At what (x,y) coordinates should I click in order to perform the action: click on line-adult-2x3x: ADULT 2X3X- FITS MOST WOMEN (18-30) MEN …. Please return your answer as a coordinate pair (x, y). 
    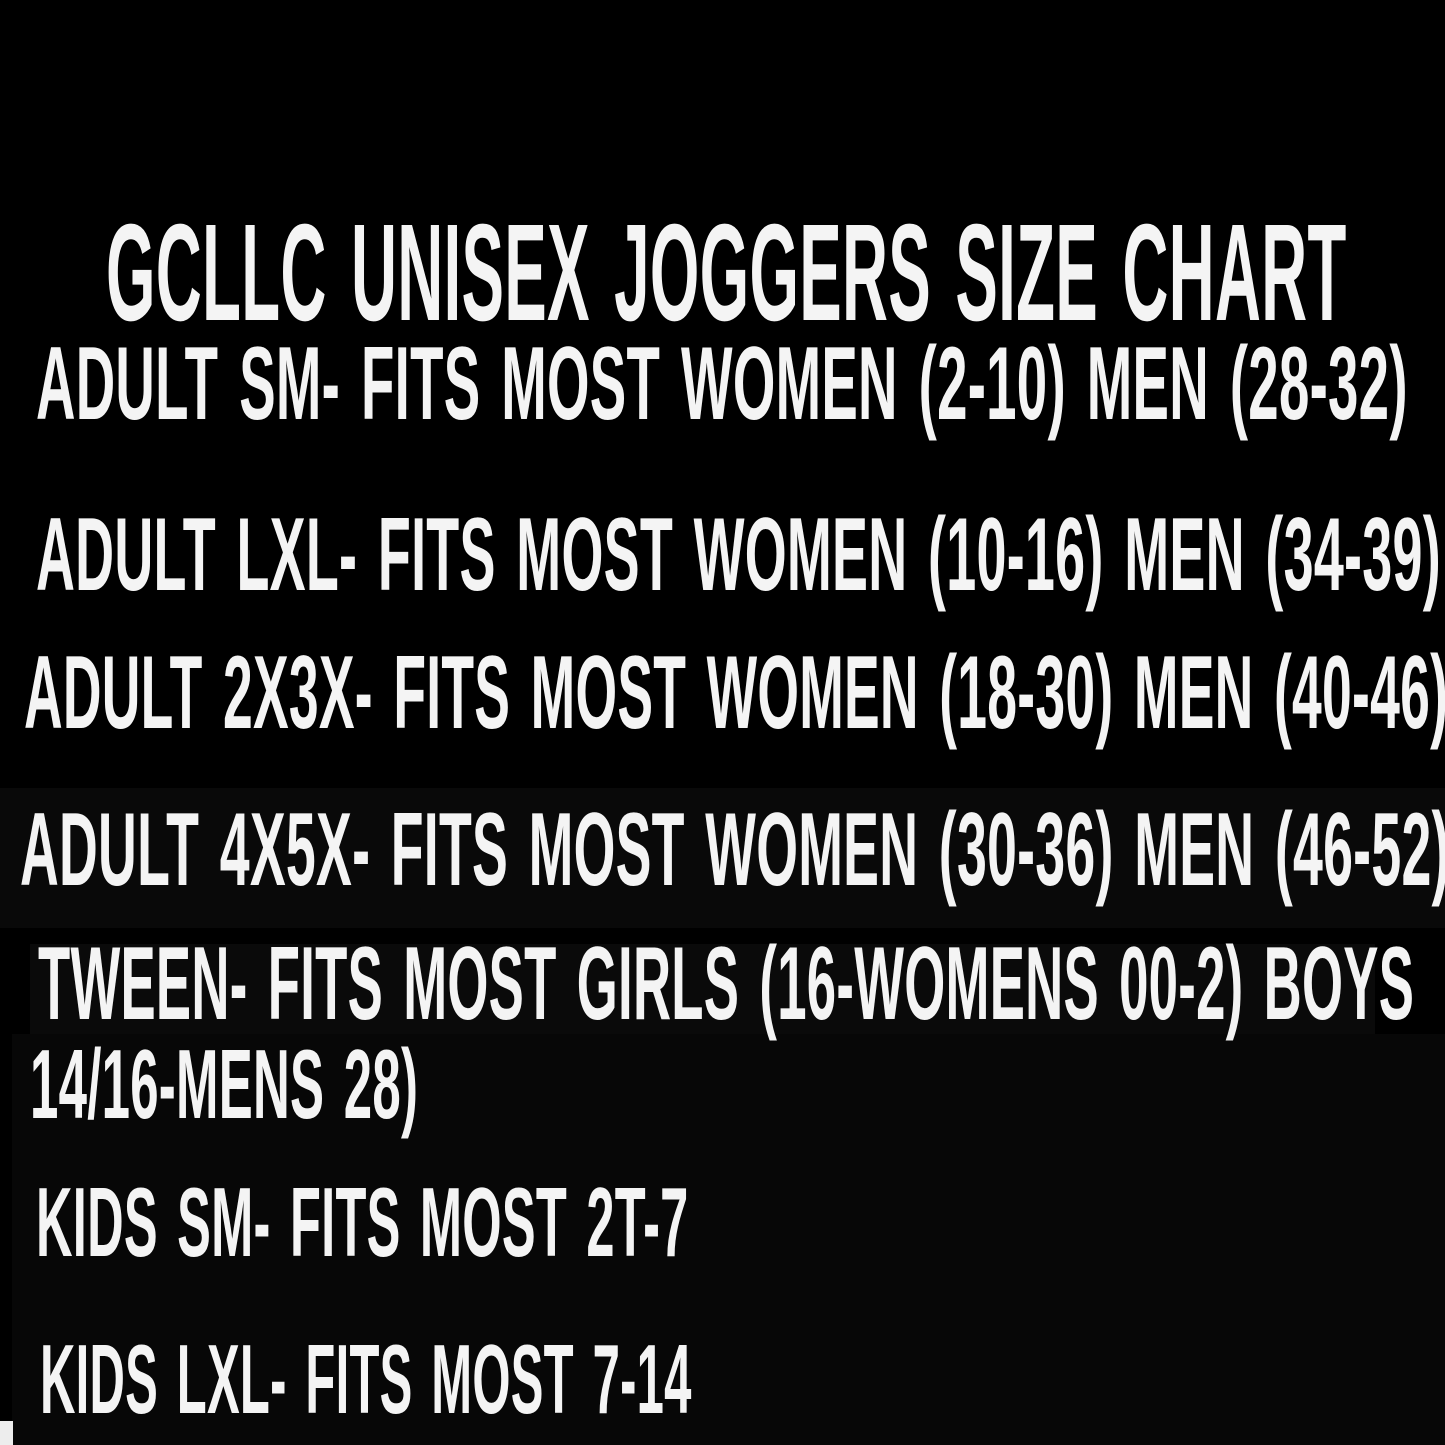
    Looking at the image, I should click on (734, 693).